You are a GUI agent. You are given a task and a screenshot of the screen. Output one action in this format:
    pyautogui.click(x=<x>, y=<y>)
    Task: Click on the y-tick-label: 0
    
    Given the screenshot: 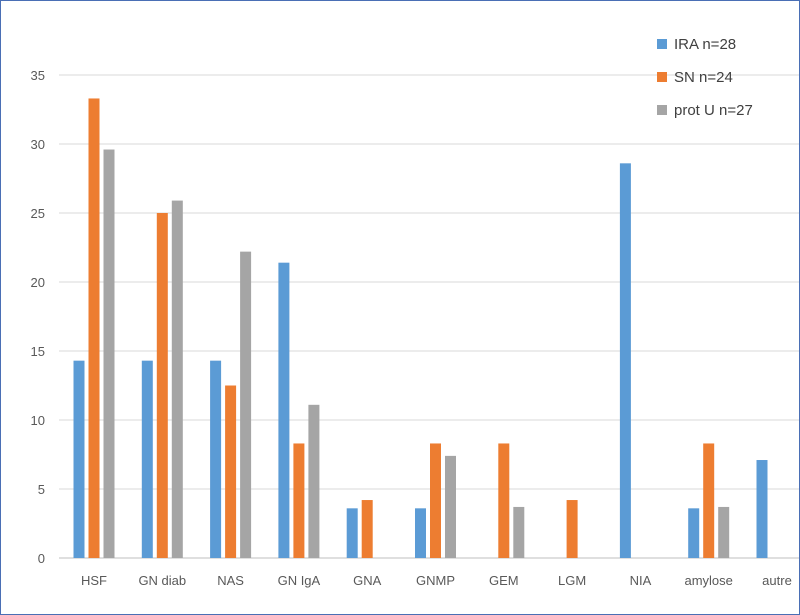 What is the action you would take?
    pyautogui.click(x=41, y=558)
    